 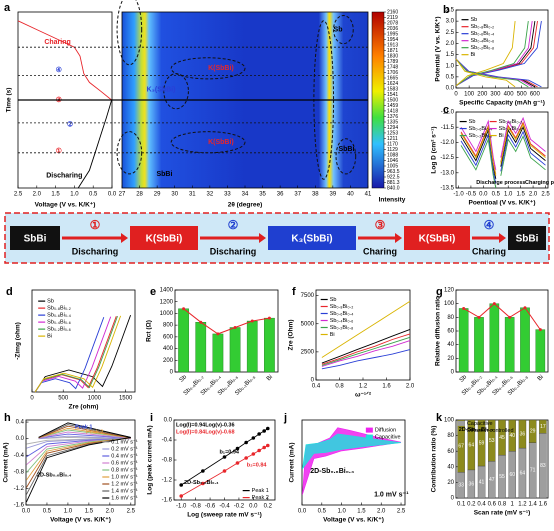 What do you see at coordinates (9, 292) in the screenshot?
I see `panel-letter: d` at bounding box center [9, 292].